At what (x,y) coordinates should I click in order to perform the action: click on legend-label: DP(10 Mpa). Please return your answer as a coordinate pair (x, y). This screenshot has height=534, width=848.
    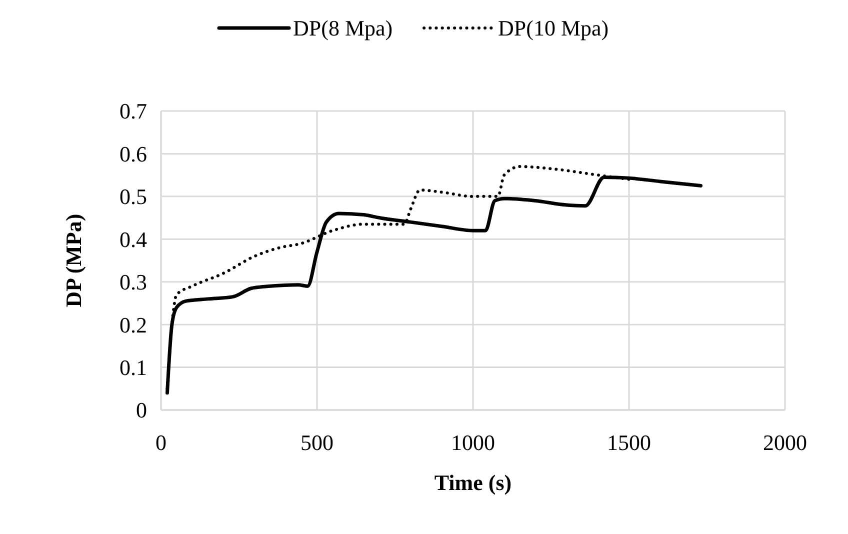
    Looking at the image, I should click on (553, 28).